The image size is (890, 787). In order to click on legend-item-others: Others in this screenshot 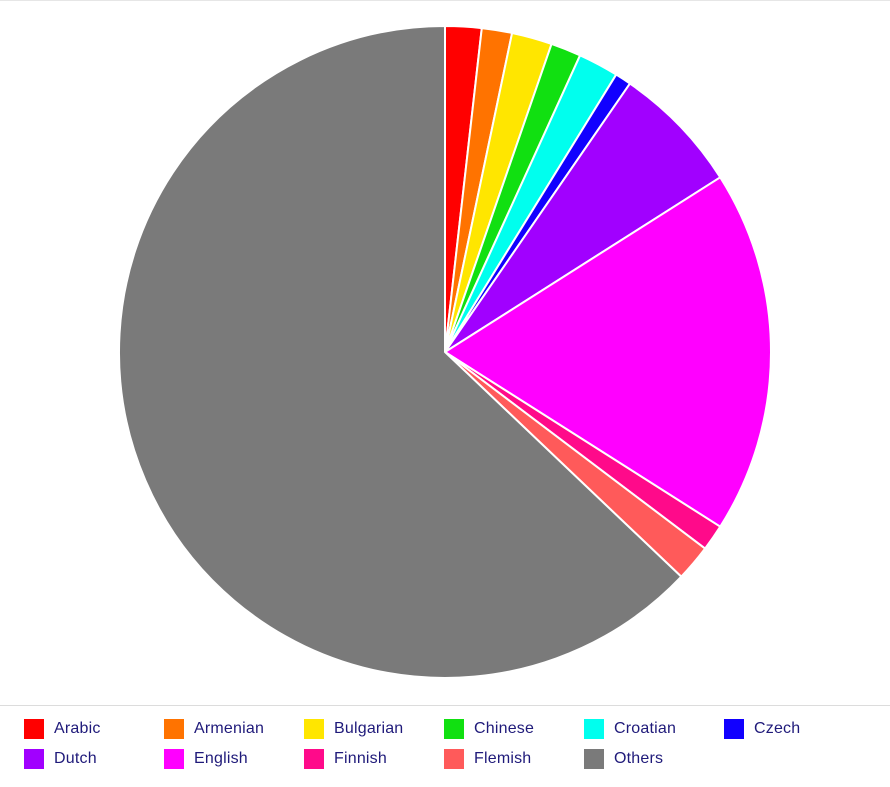, I will do `click(654, 759)`.